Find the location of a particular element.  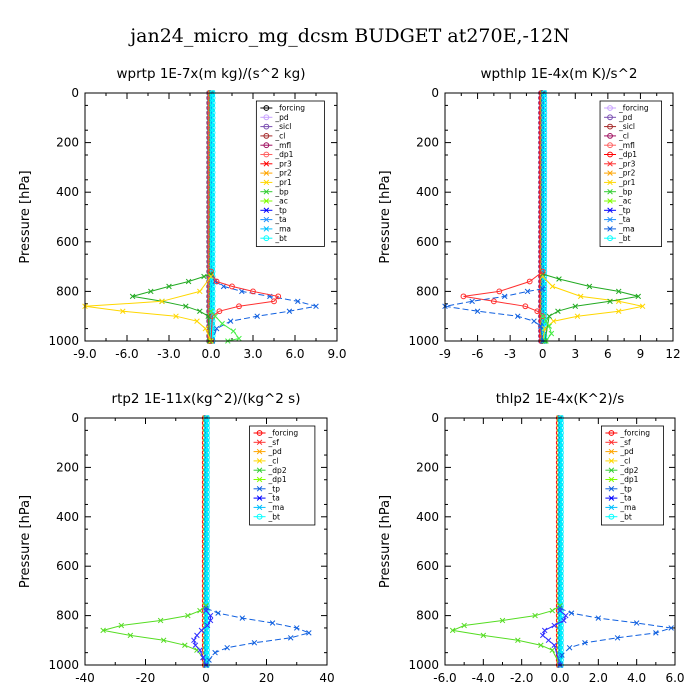

x-tick-label: 3.0 is located at coordinates (252, 354).